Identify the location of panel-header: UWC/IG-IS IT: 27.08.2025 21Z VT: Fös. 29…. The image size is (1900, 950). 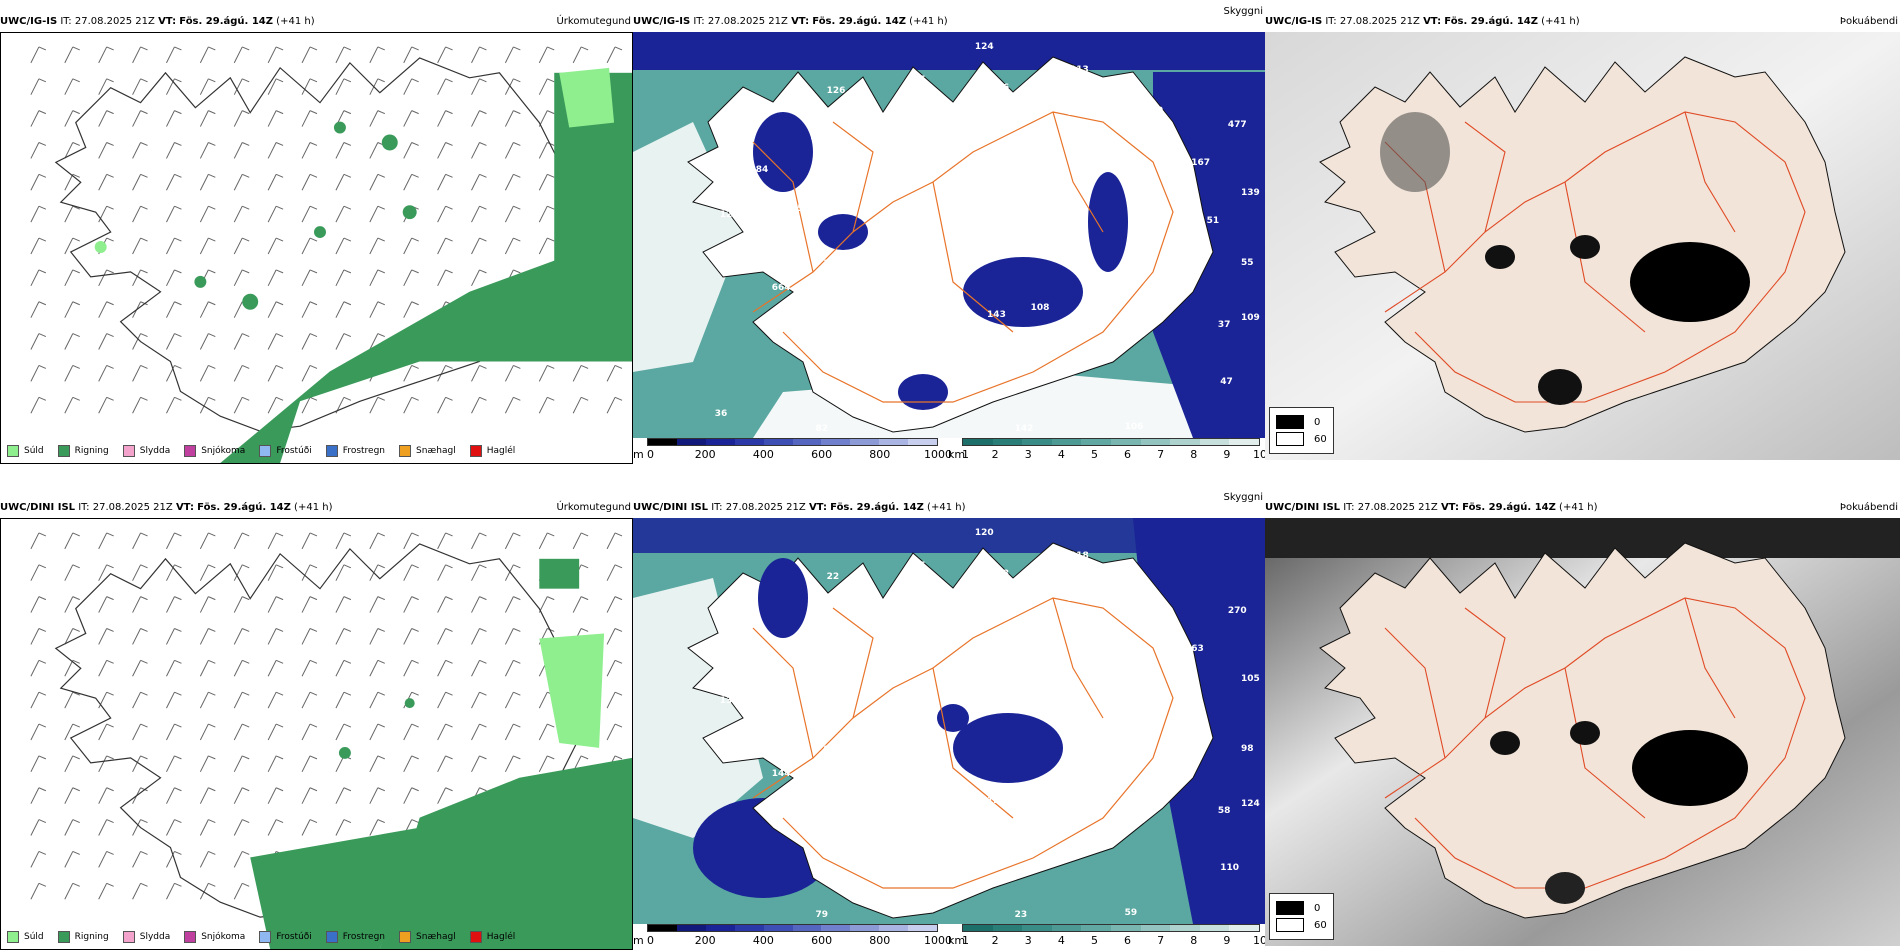
(949, 19).